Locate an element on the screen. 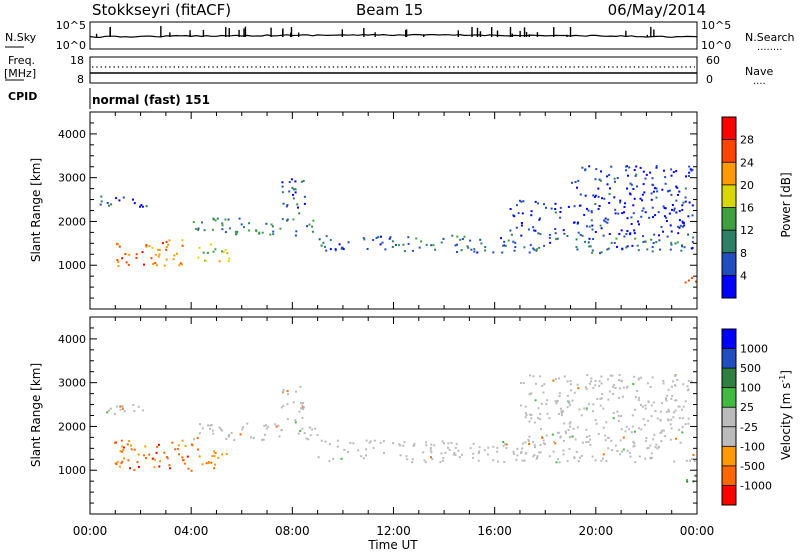  power-colorbar-label: Power [dB] is located at coordinates (786, 204).